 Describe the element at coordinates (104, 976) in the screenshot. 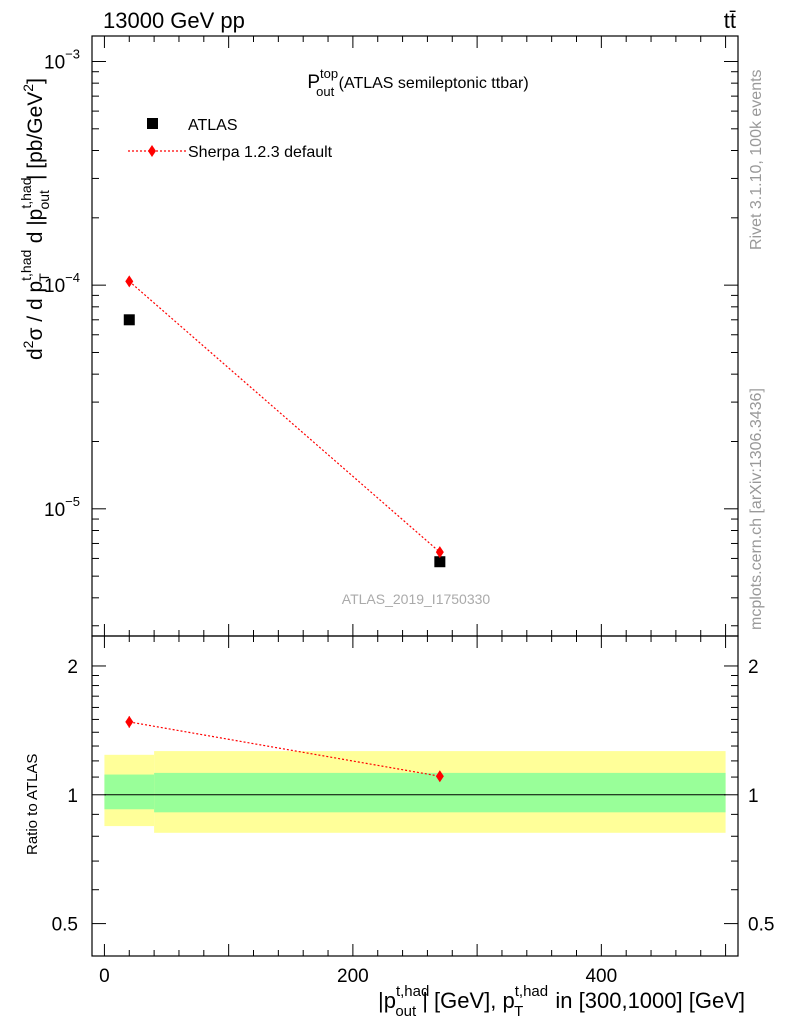

I see `x-tick-label-0: 0` at that location.